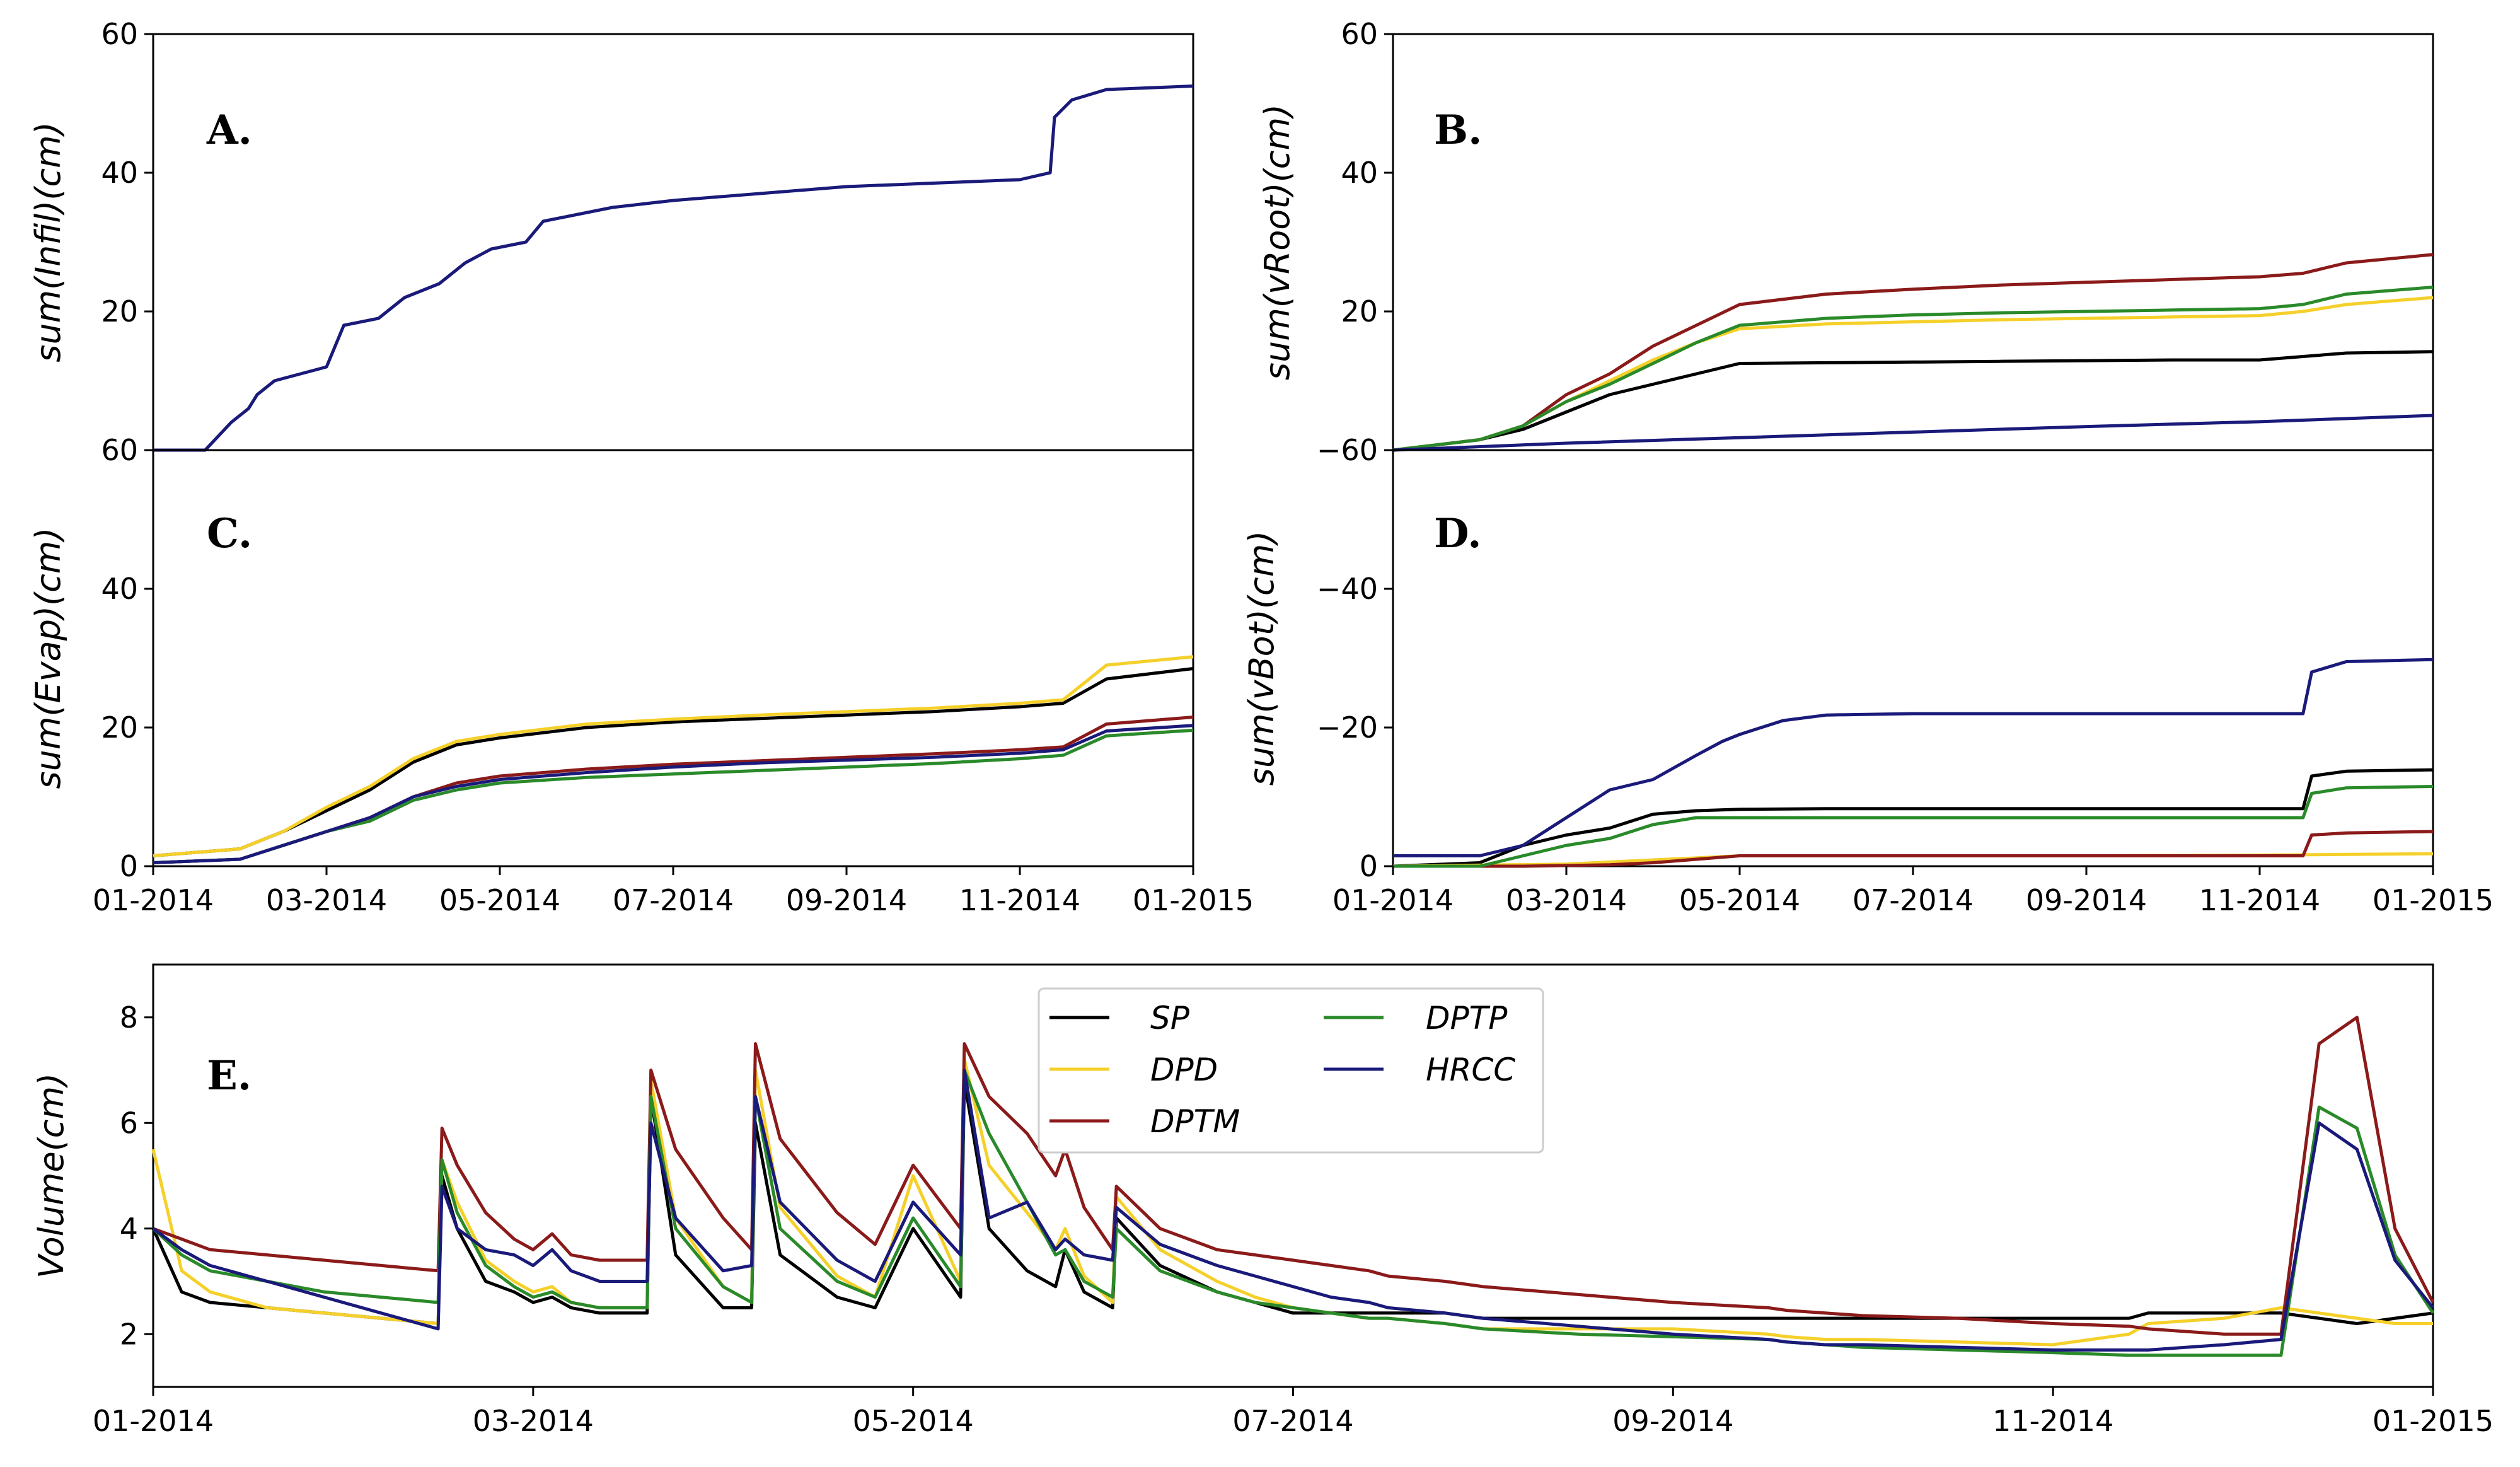 Image resolution: width=2520 pixels, height=1467 pixels. I want to click on panel-d-y-ticks: 0 −20 −40, so click(1355, 727).